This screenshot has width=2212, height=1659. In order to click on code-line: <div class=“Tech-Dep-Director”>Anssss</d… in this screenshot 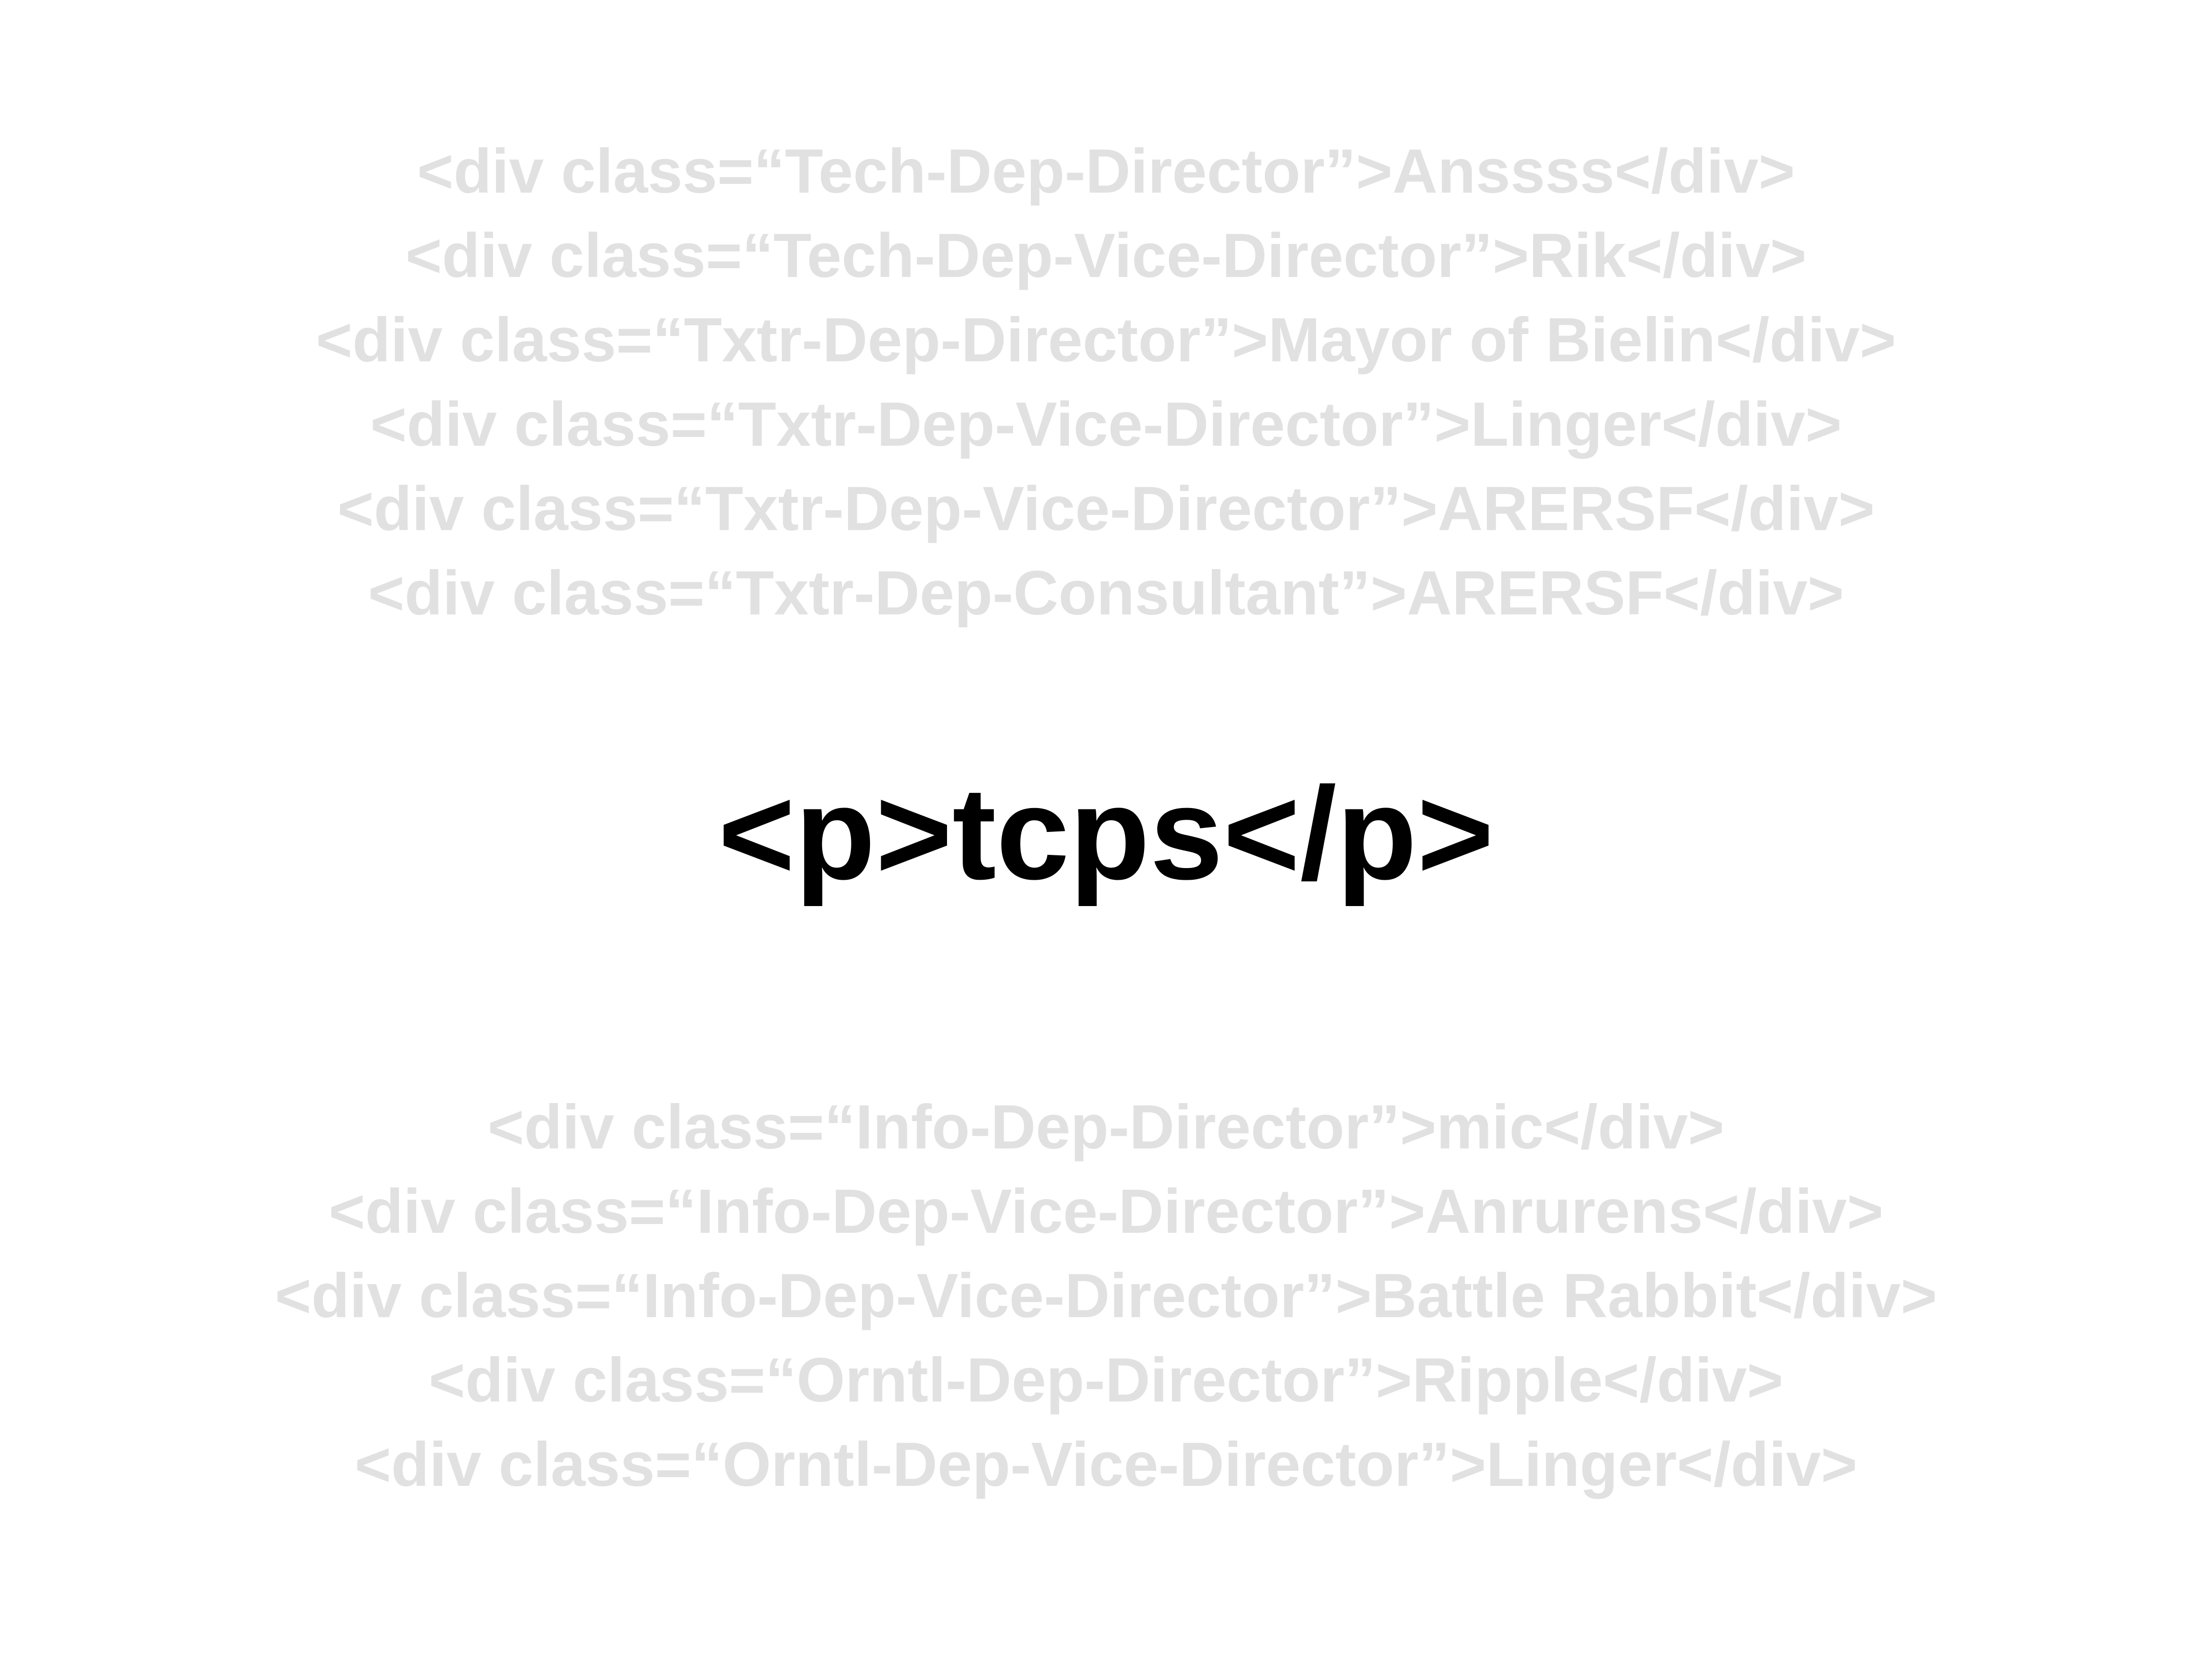, I will do `click(1106, 171)`.